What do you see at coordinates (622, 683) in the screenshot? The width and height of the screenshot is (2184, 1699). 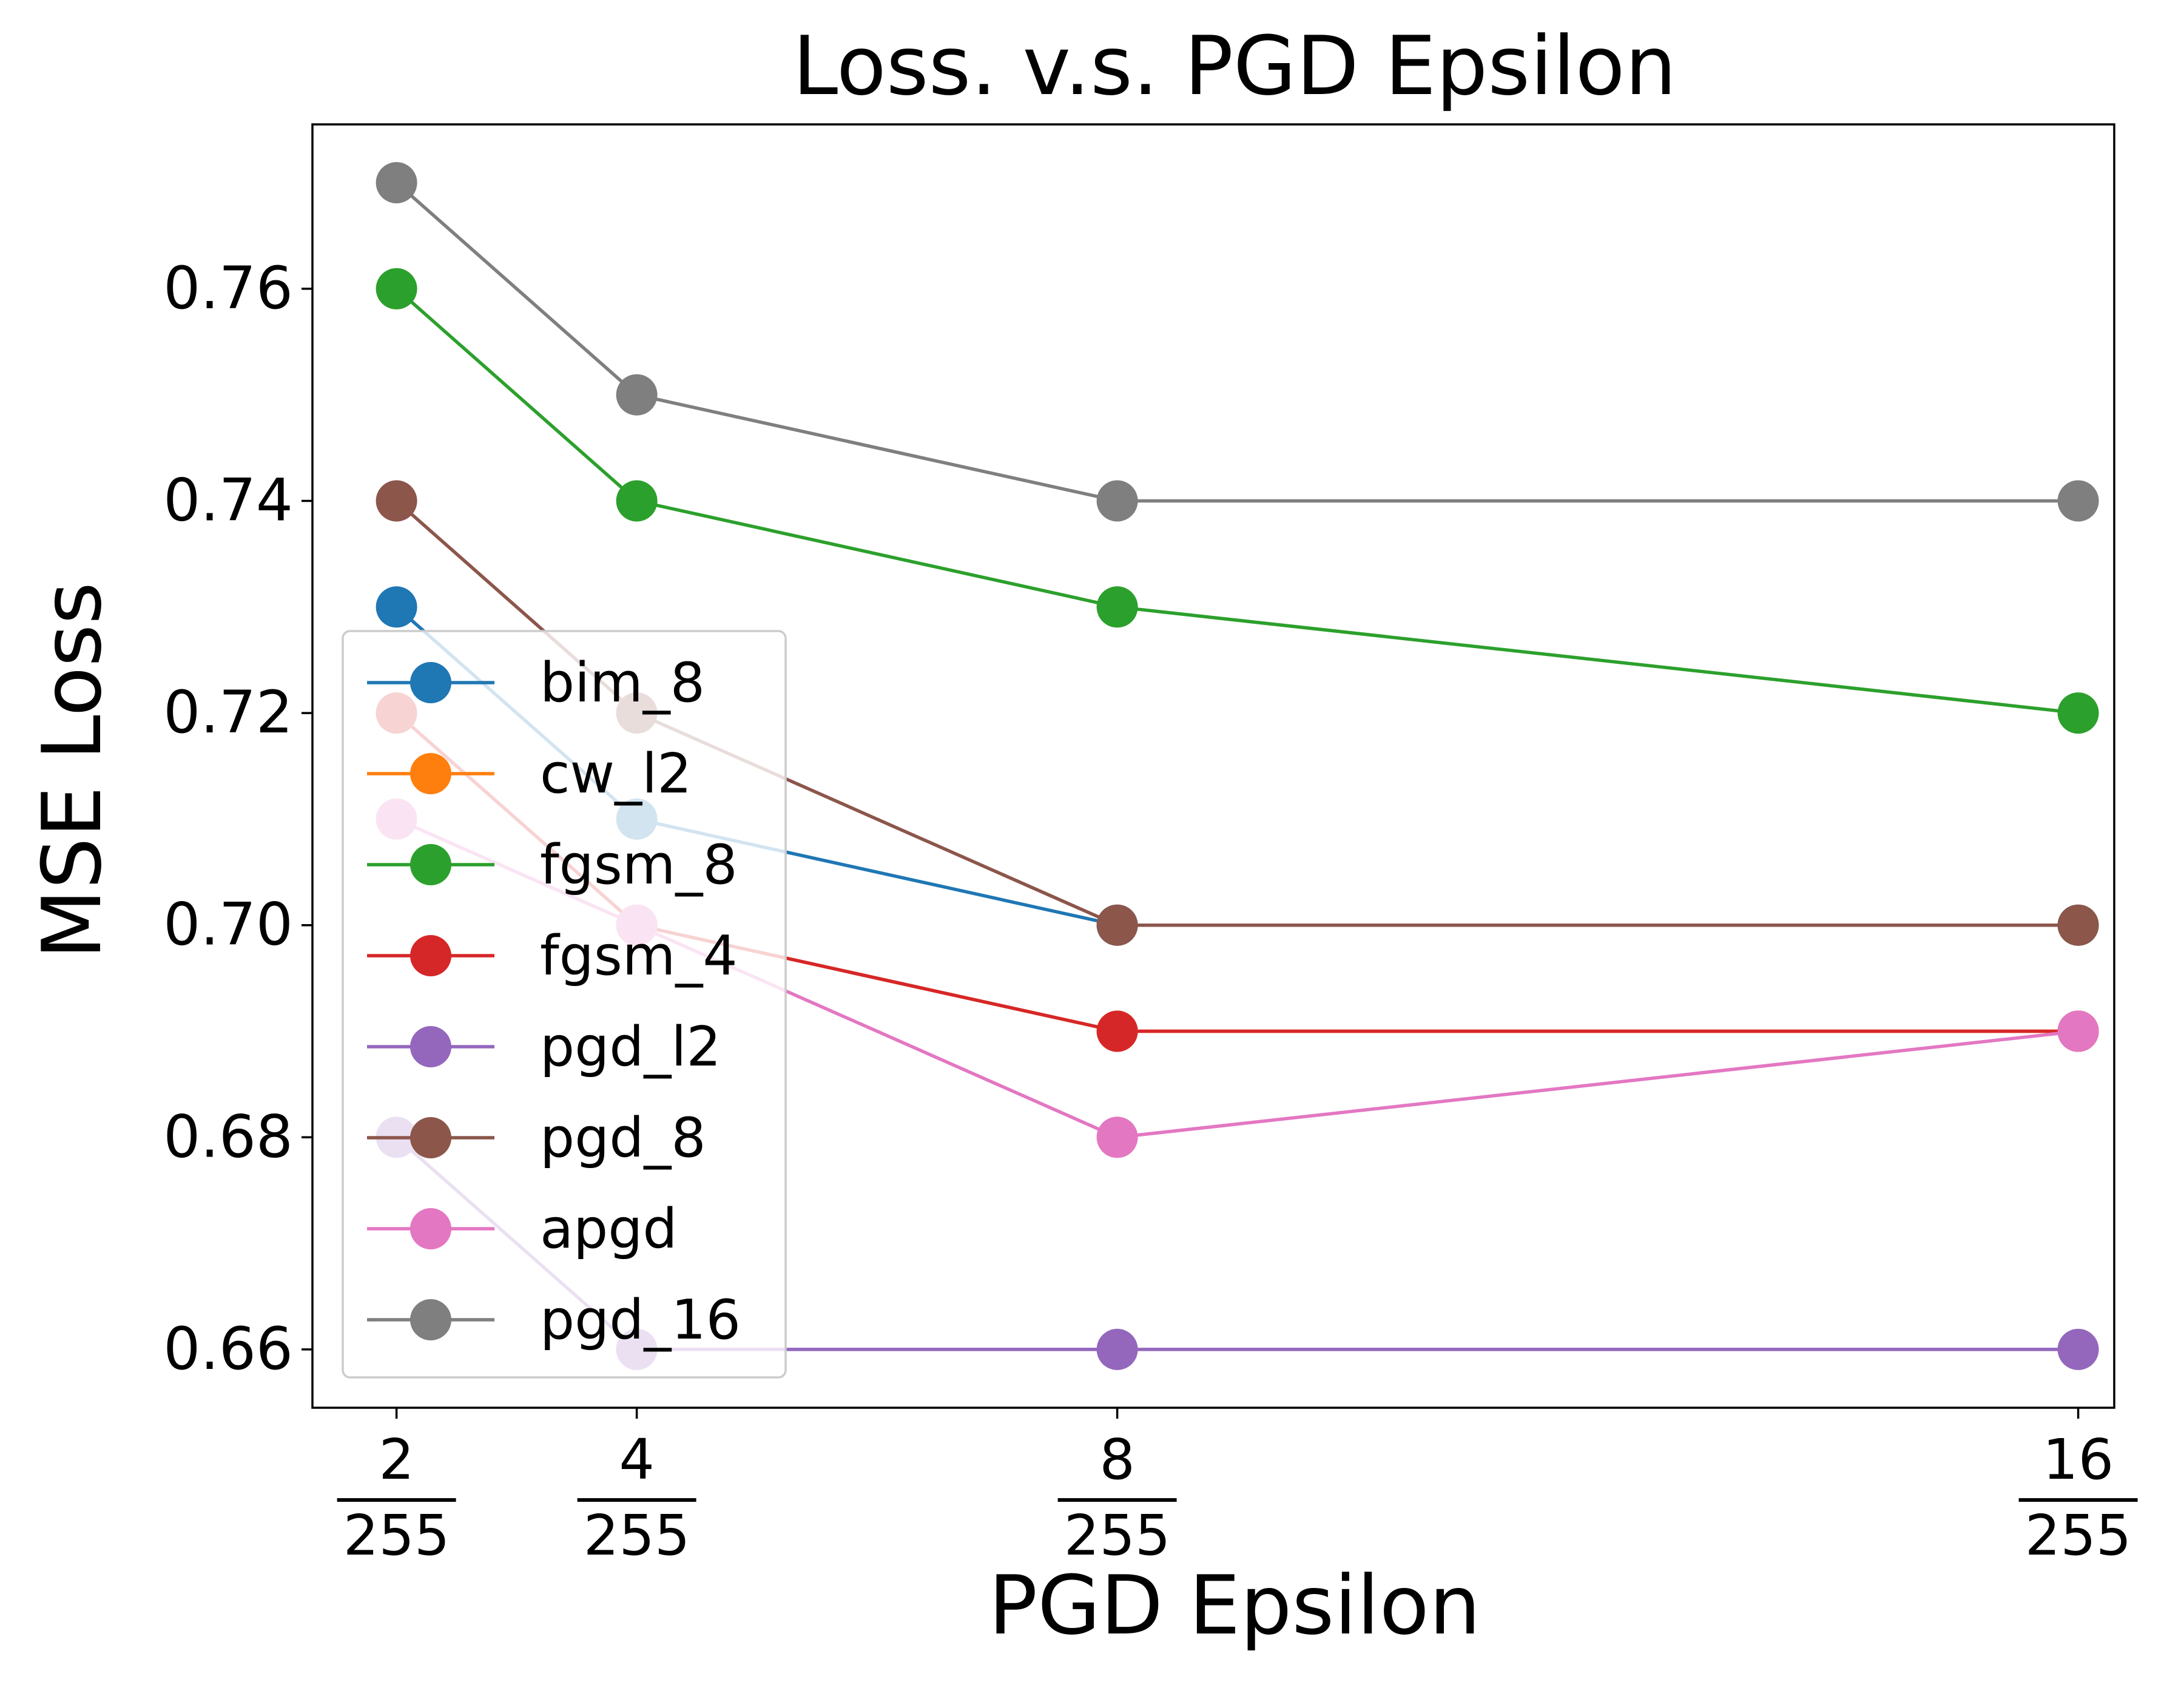 I see `legend-label-bim_8: bim_8` at bounding box center [622, 683].